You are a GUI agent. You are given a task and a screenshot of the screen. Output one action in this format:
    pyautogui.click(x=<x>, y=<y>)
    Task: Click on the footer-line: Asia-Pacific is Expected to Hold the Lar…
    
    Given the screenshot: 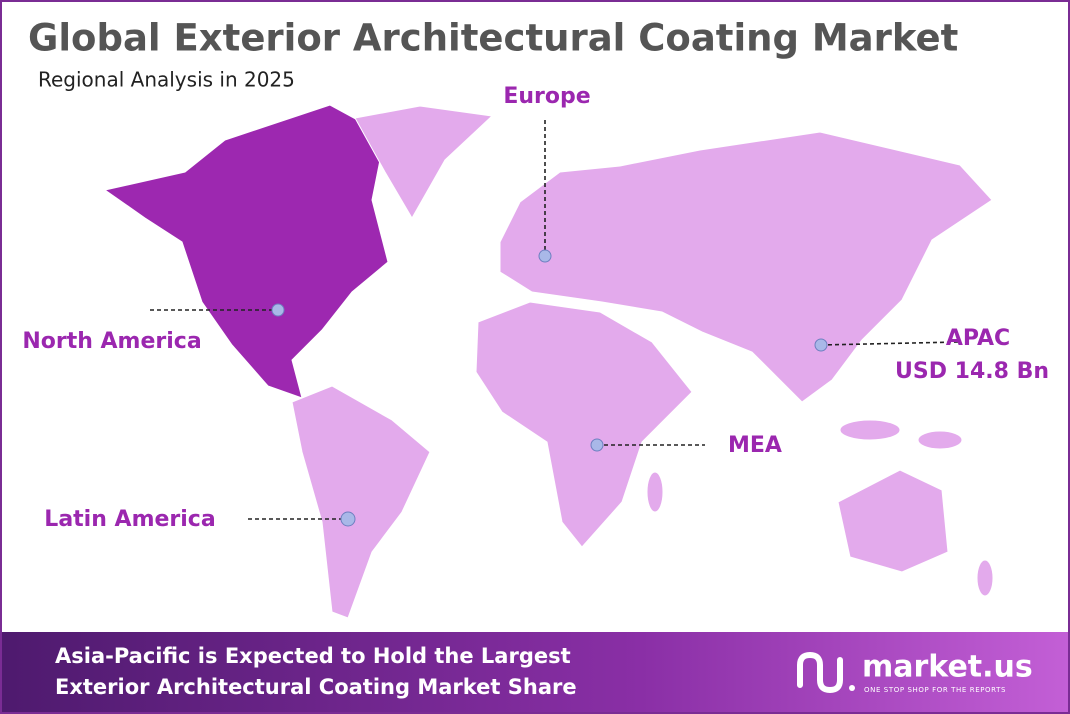 What is the action you would take?
    pyautogui.click(x=313, y=656)
    